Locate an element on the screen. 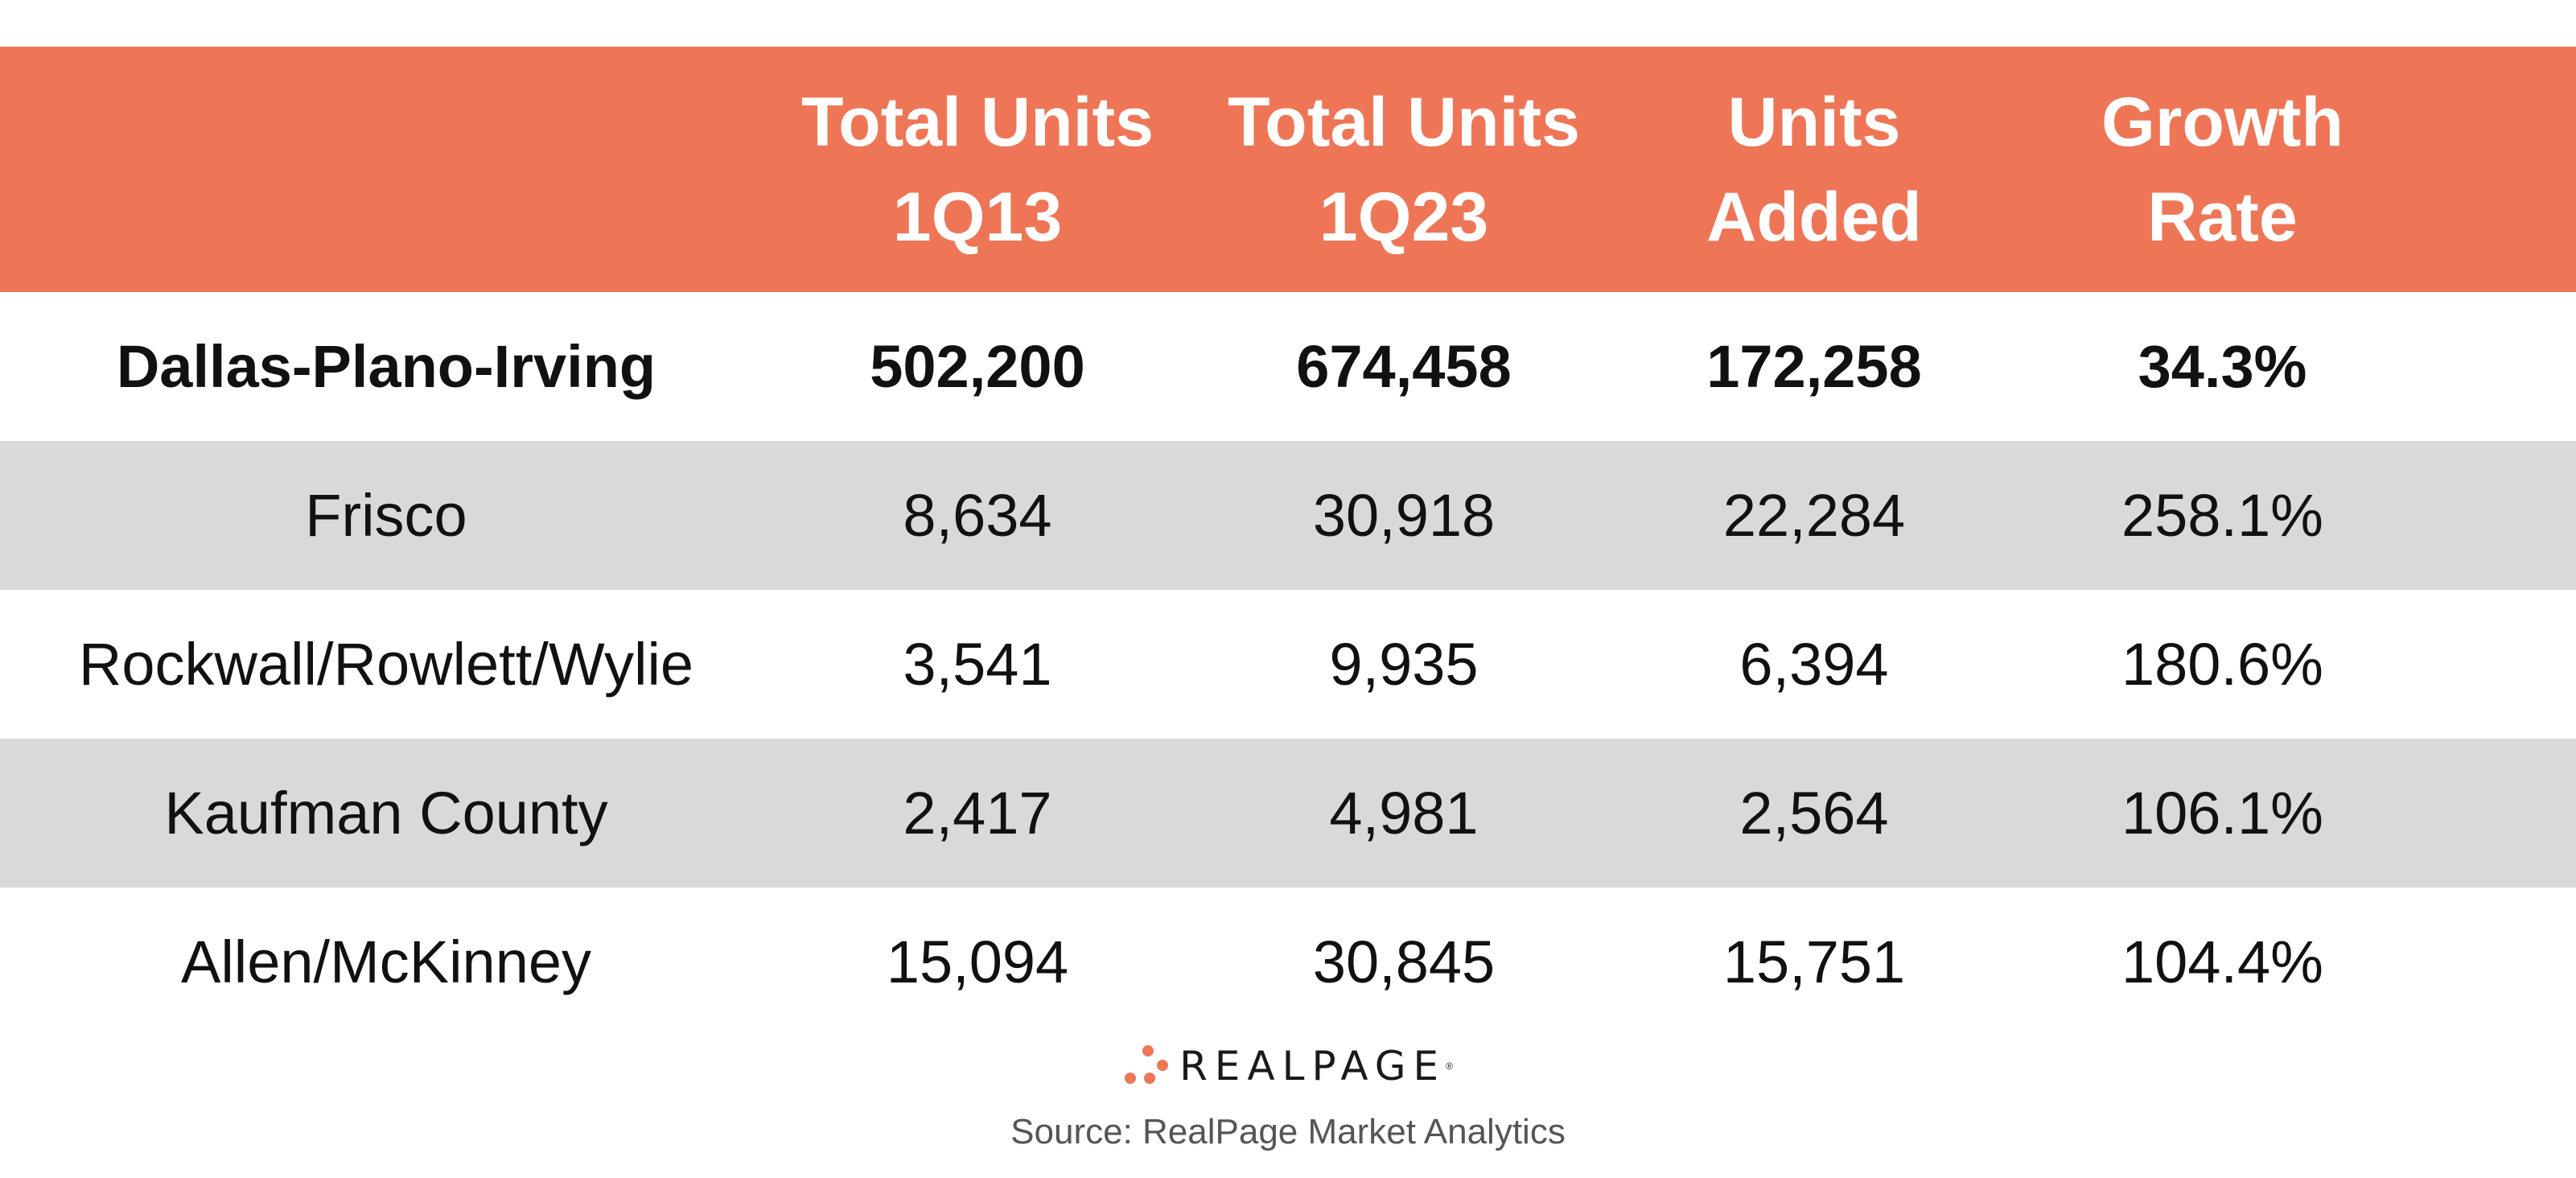 The image size is (2576, 1178). table-cell: 34.3% is located at coordinates (2222, 366).